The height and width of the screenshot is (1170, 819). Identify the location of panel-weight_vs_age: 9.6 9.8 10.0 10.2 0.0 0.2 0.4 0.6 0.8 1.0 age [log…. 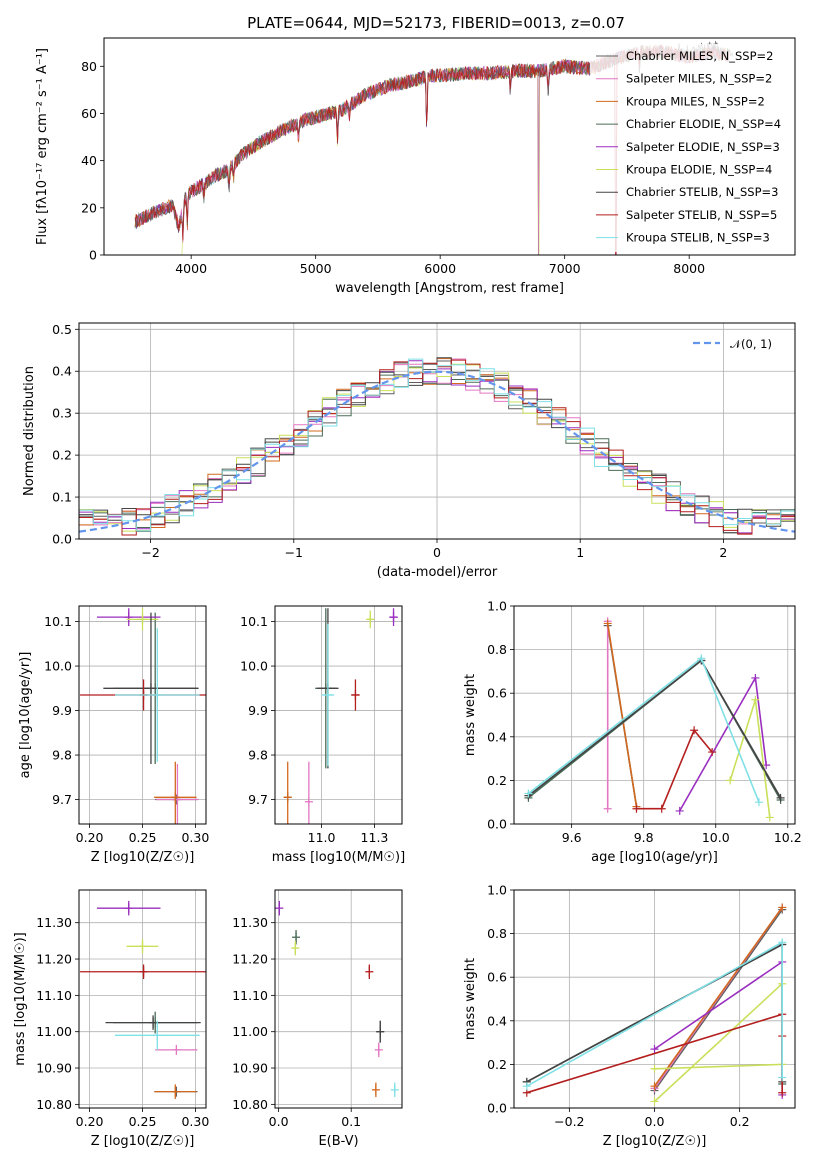
(632, 732).